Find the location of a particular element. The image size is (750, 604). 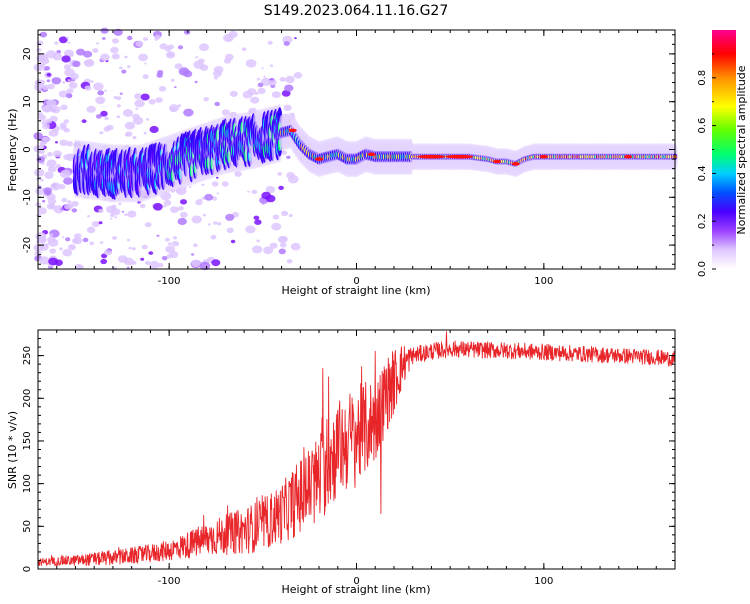

snr-y-tick-label: 250 is located at coordinates (27, 355).